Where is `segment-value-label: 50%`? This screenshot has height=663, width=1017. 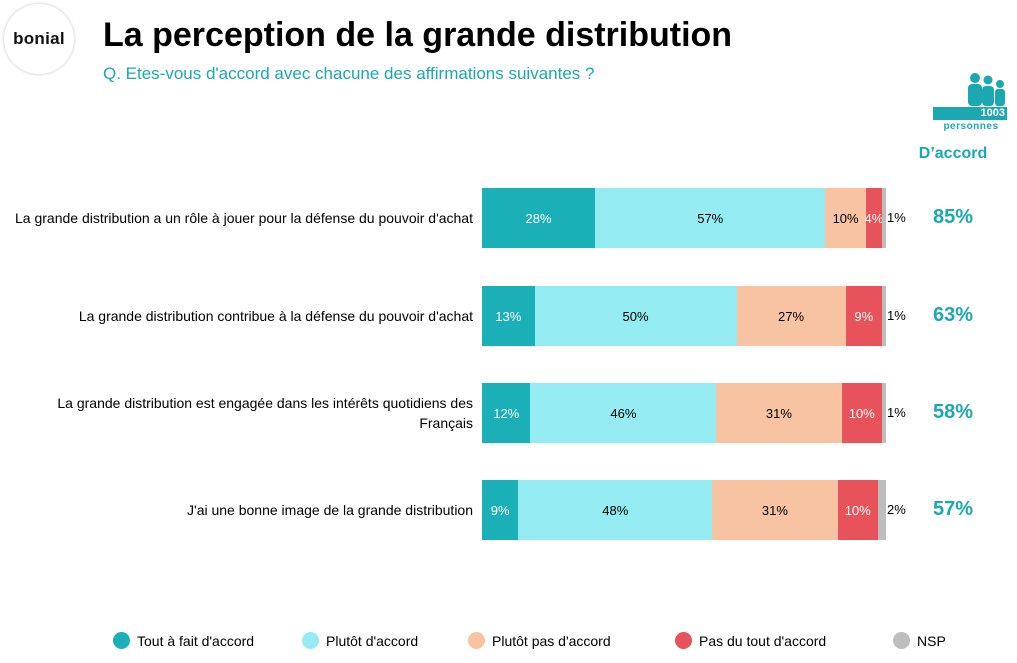
segment-value-label: 50% is located at coordinates (635, 316).